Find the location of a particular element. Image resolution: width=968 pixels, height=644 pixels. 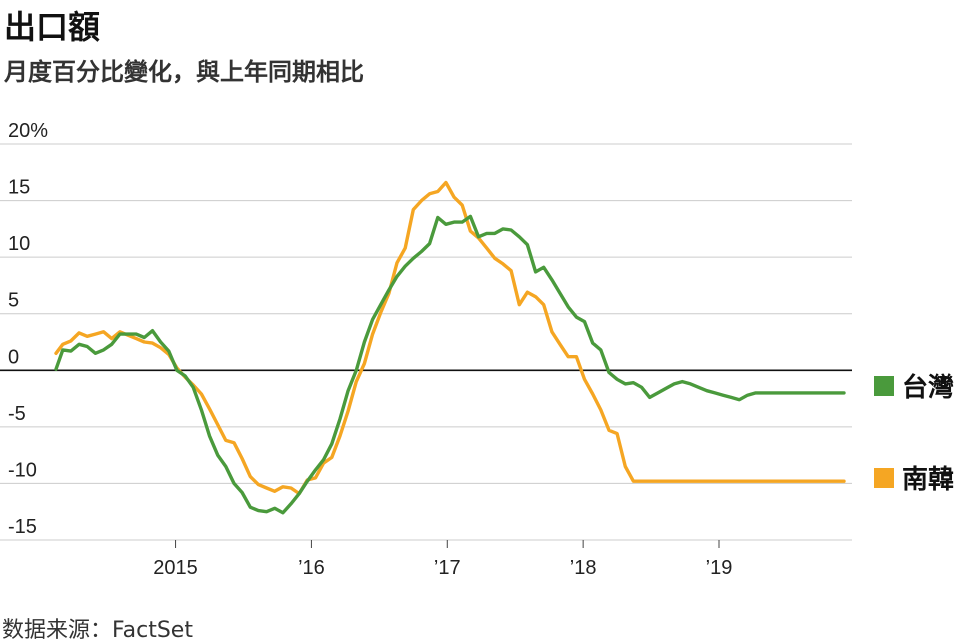

legend-label: 南韓 is located at coordinates (928, 480).